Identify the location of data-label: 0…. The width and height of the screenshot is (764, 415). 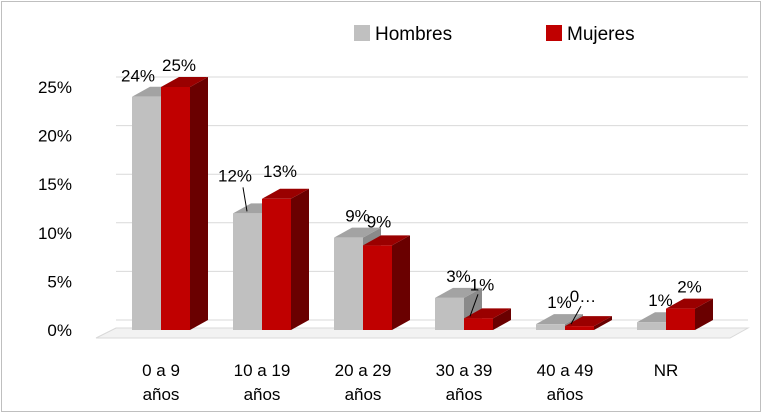
(583, 296).